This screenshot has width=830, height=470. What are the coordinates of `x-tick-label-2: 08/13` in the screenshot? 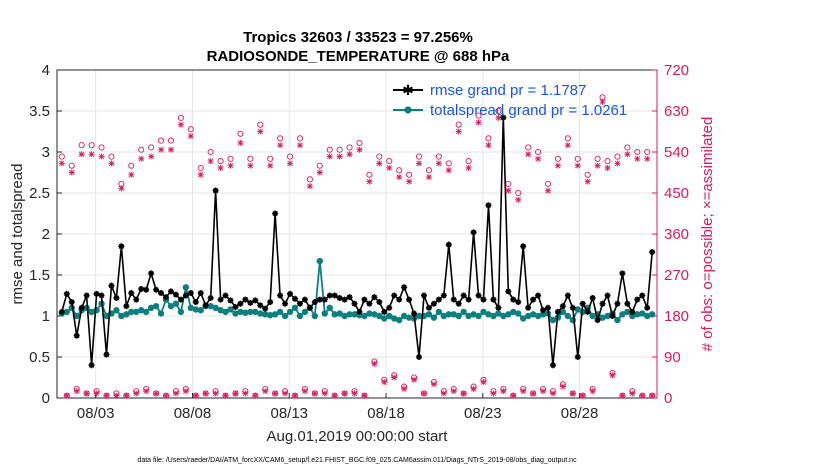 It's located at (289, 413).